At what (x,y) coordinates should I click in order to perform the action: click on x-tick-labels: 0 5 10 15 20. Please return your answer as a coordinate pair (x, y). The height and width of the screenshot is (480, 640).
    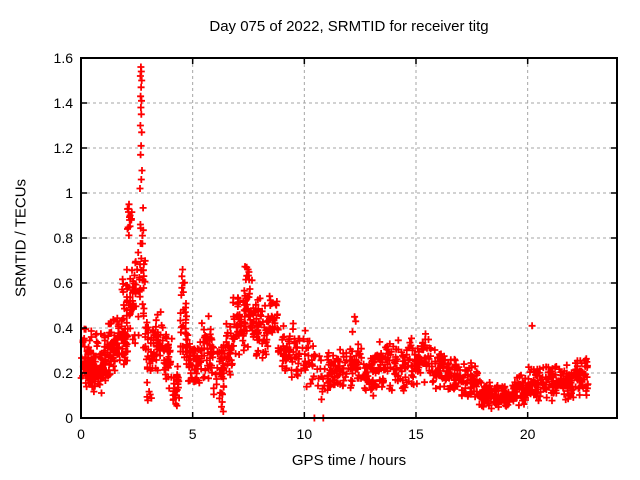
    Looking at the image, I should click on (306, 434).